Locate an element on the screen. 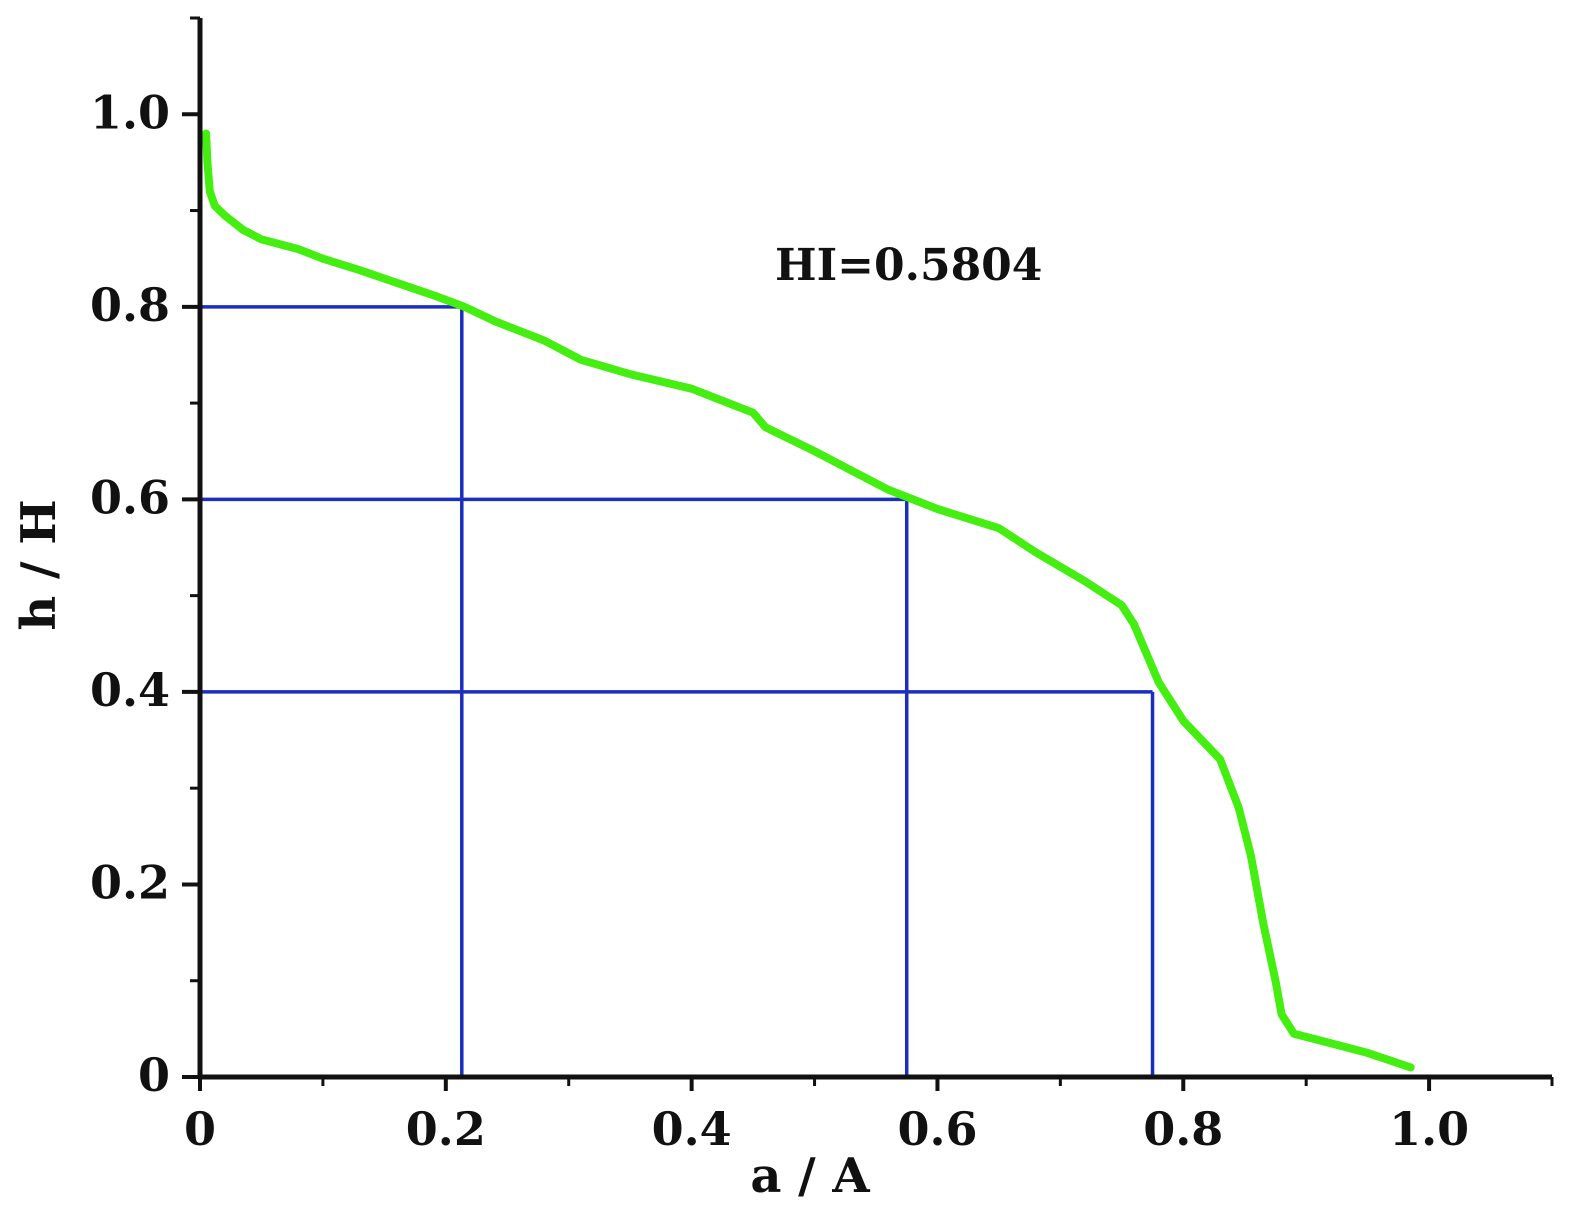 Image resolution: width=1592 pixels, height=1216 pixels. x-tick-label: 0 is located at coordinates (200, 1129).